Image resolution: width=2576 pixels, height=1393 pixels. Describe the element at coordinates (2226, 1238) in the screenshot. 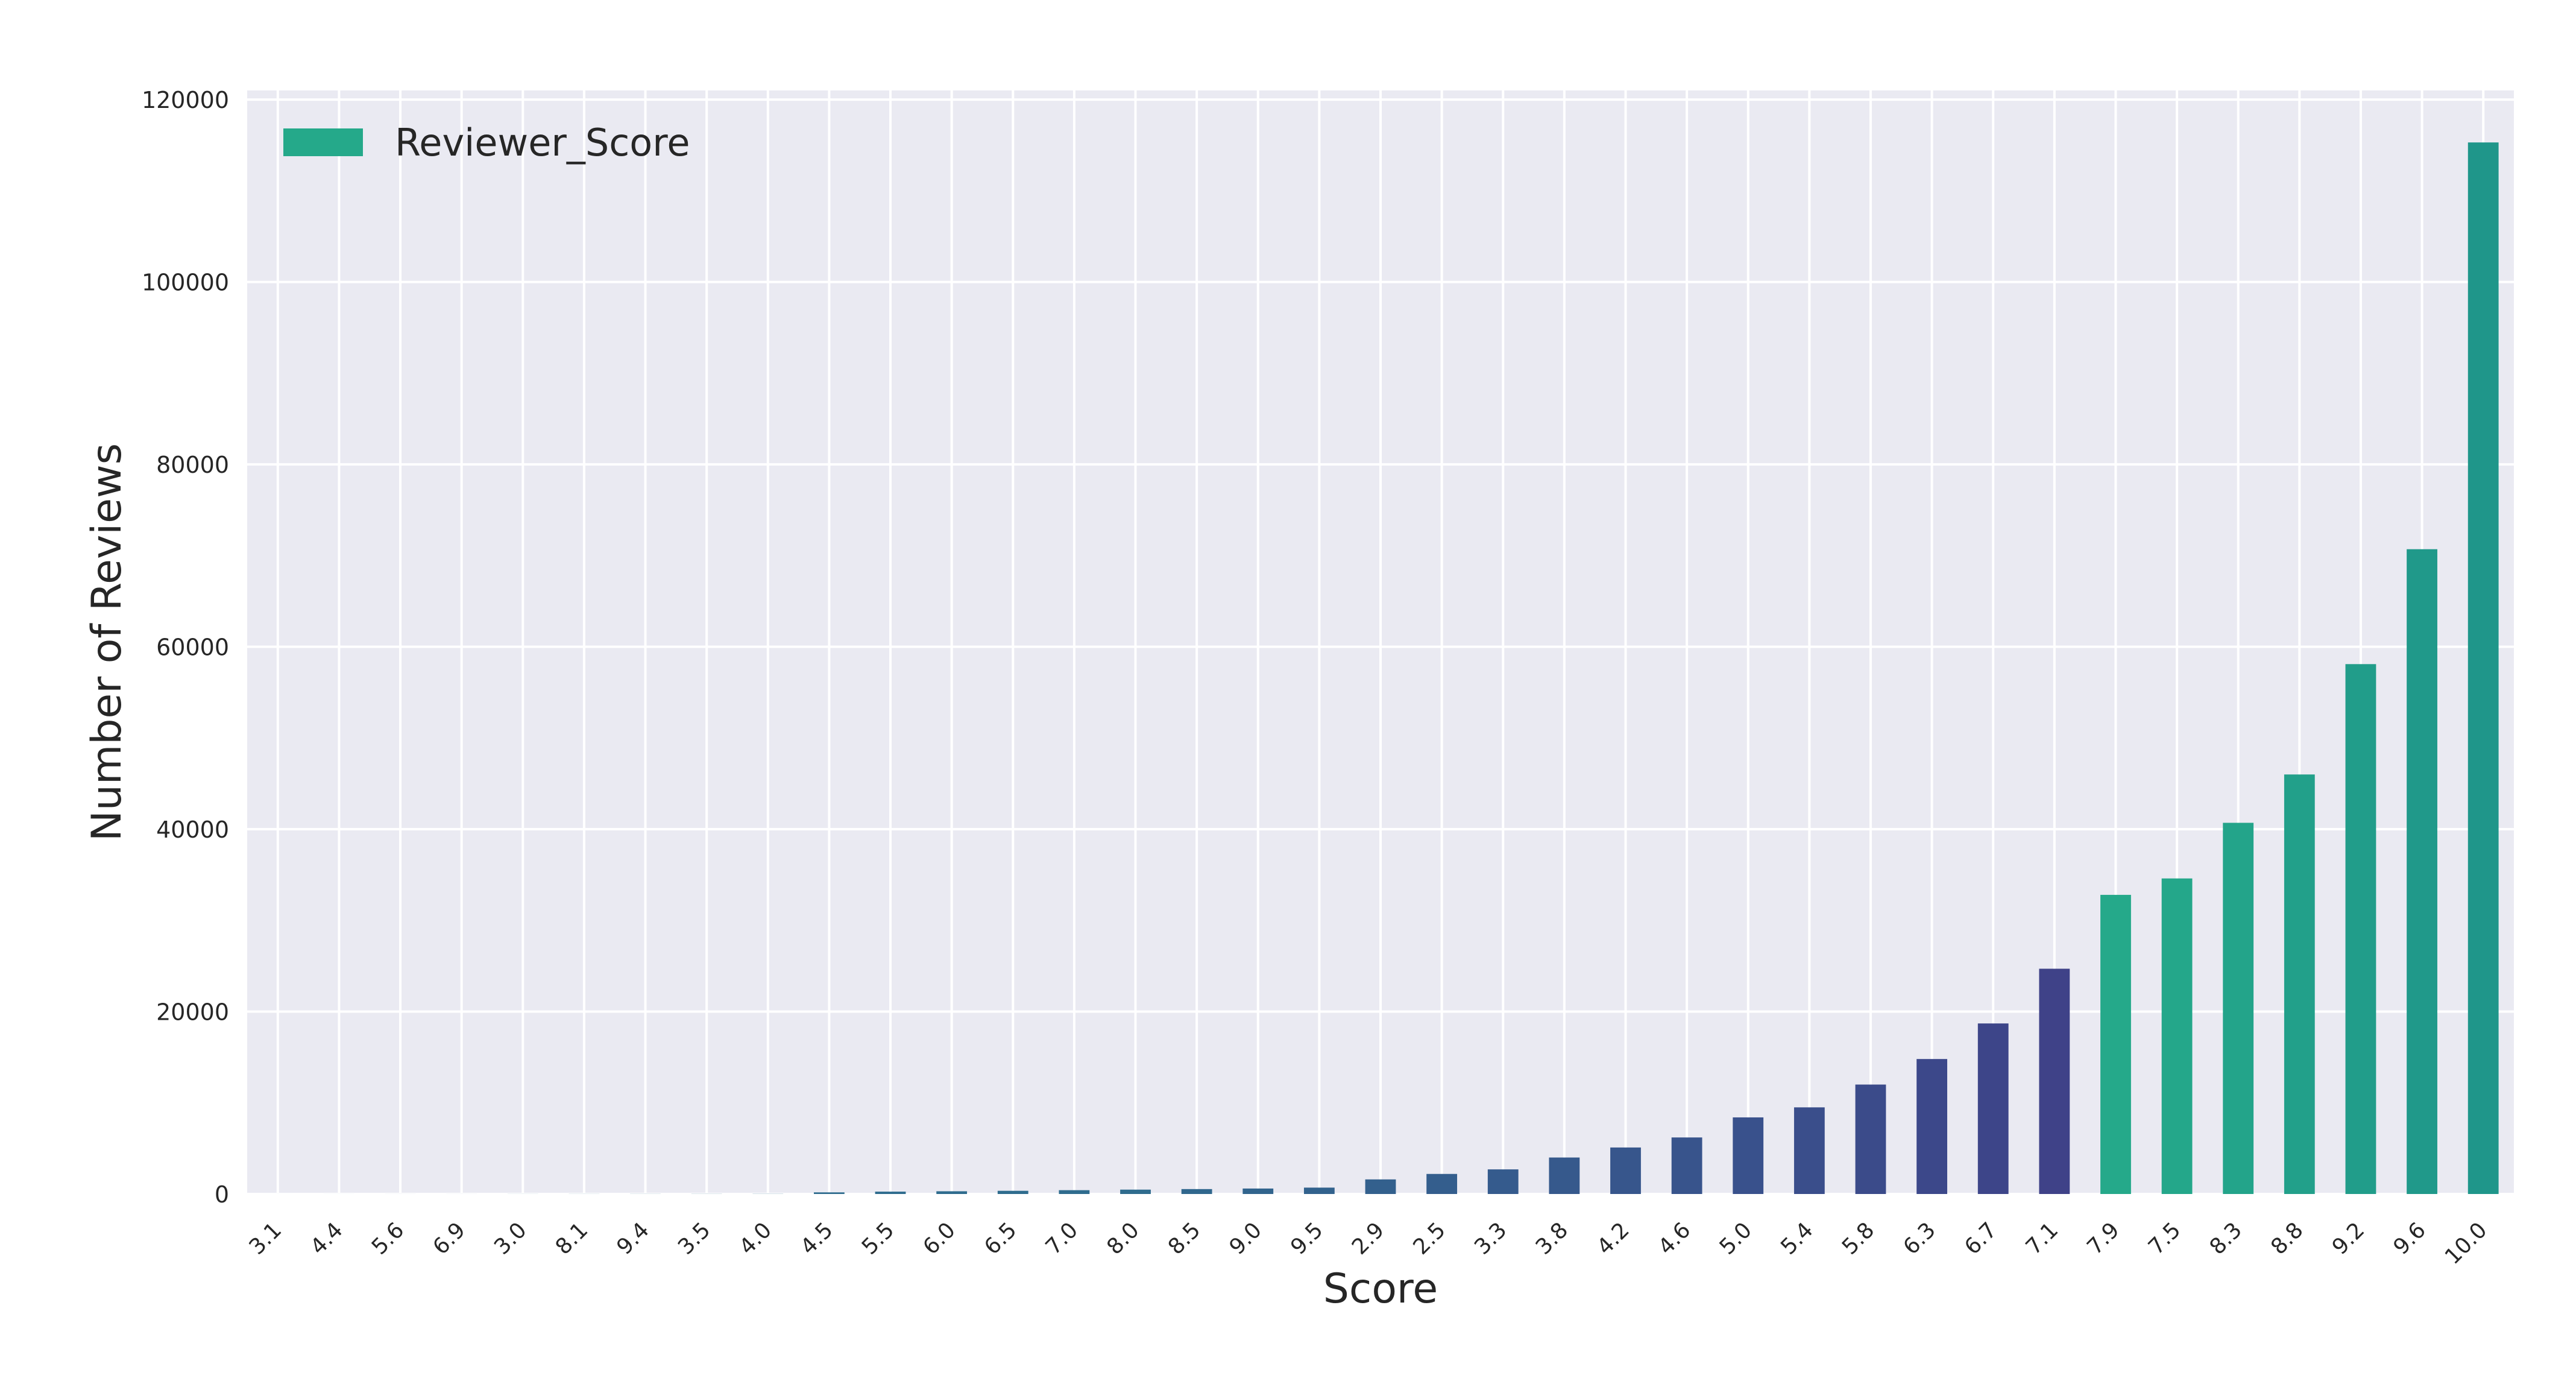

I see `x-tick-label: 8.3` at that location.